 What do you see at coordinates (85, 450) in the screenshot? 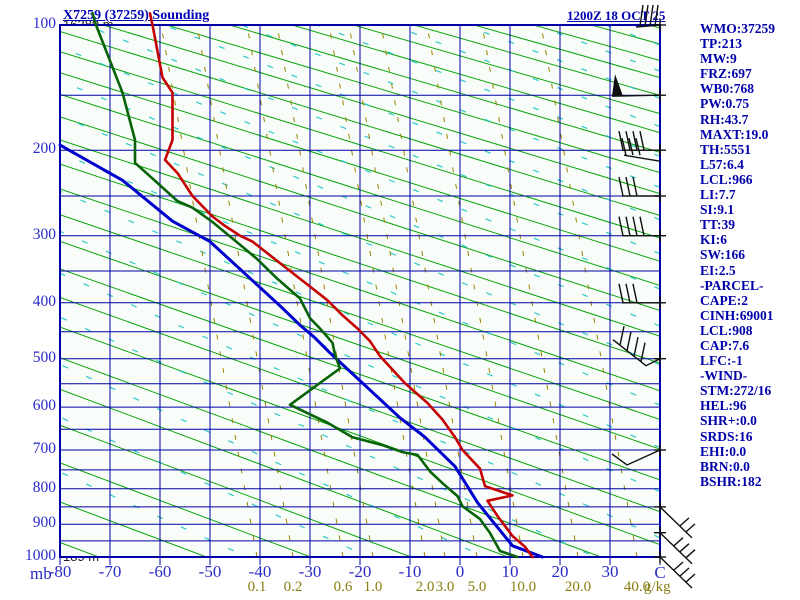
I see `height-label: 3122 m` at bounding box center [85, 450].